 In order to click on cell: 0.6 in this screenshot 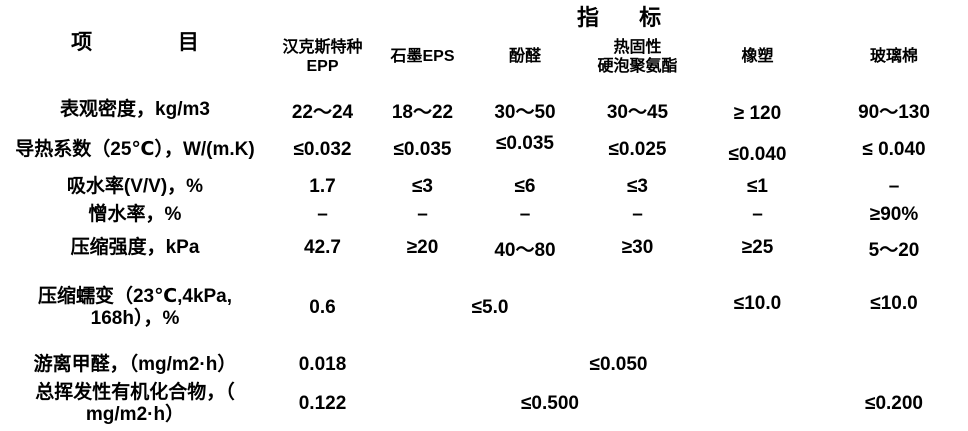, I will do `click(322, 307)`.